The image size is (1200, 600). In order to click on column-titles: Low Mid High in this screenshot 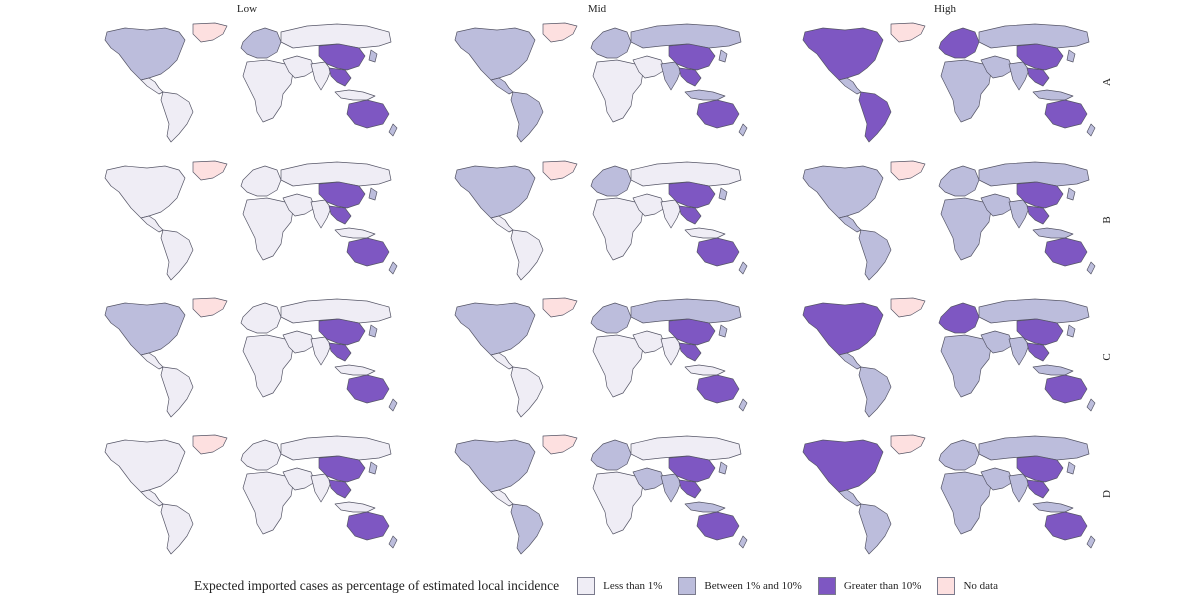, I will do `click(597, 9)`.